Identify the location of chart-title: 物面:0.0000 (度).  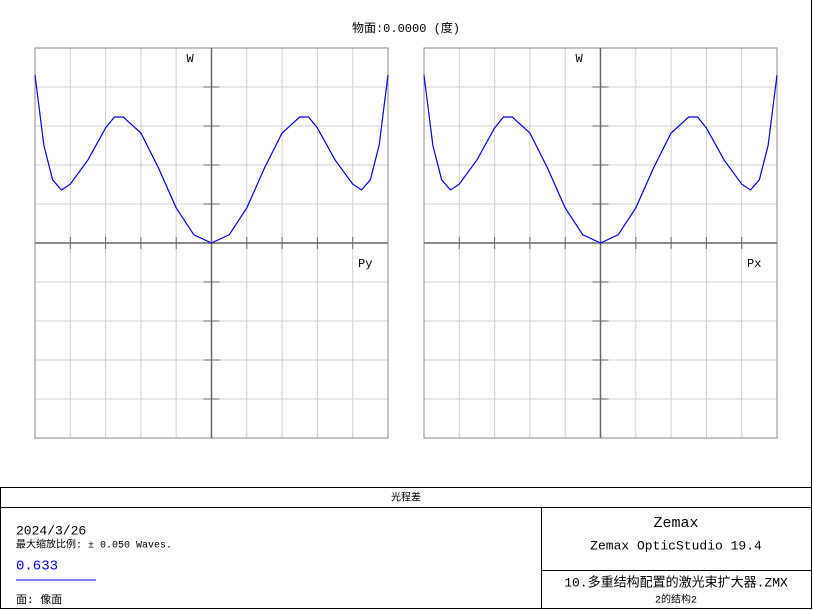
(406, 28).